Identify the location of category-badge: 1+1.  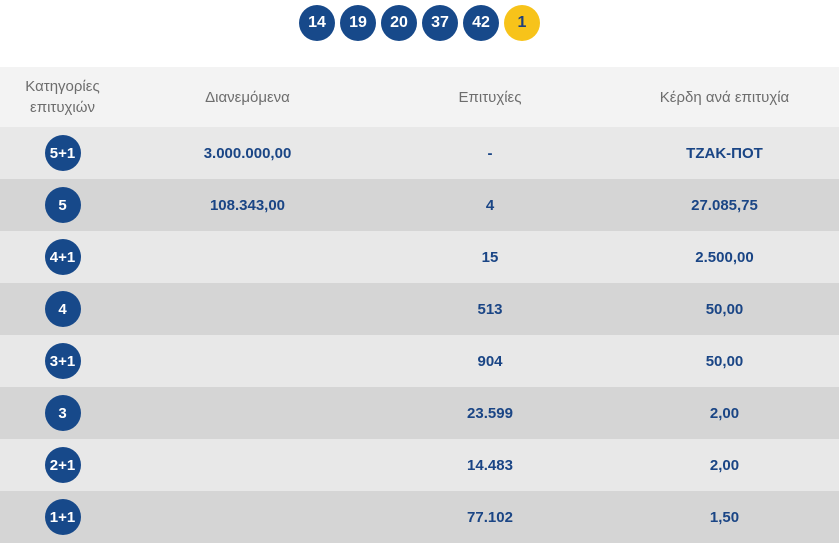
(62, 517).